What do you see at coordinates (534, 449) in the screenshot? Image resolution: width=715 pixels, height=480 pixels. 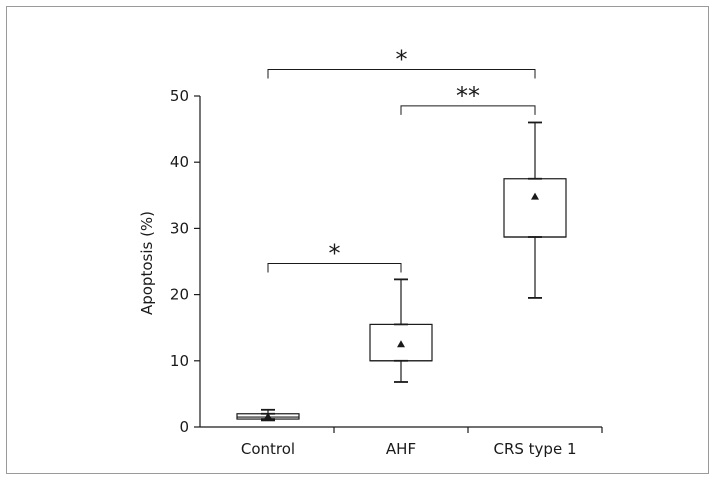 I see `x-category-label: CRS type 1` at bounding box center [534, 449].